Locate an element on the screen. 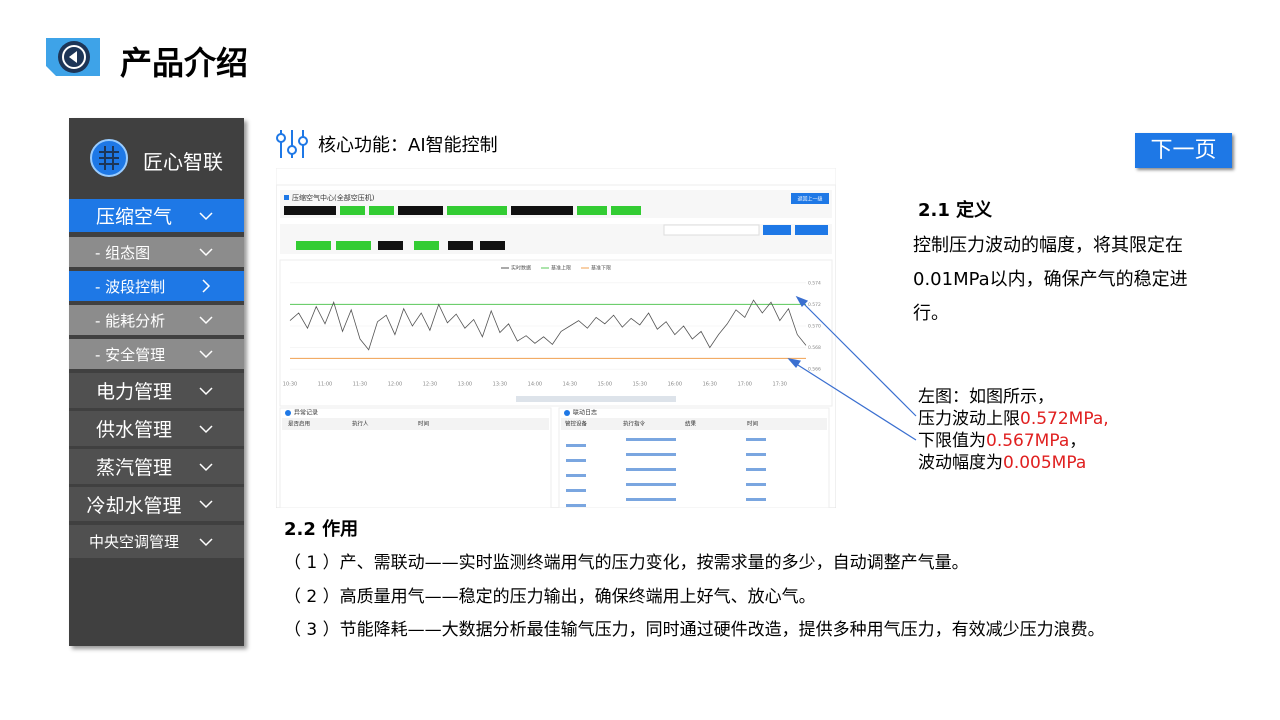  x-tick-label: 11:00 is located at coordinates (325, 385).